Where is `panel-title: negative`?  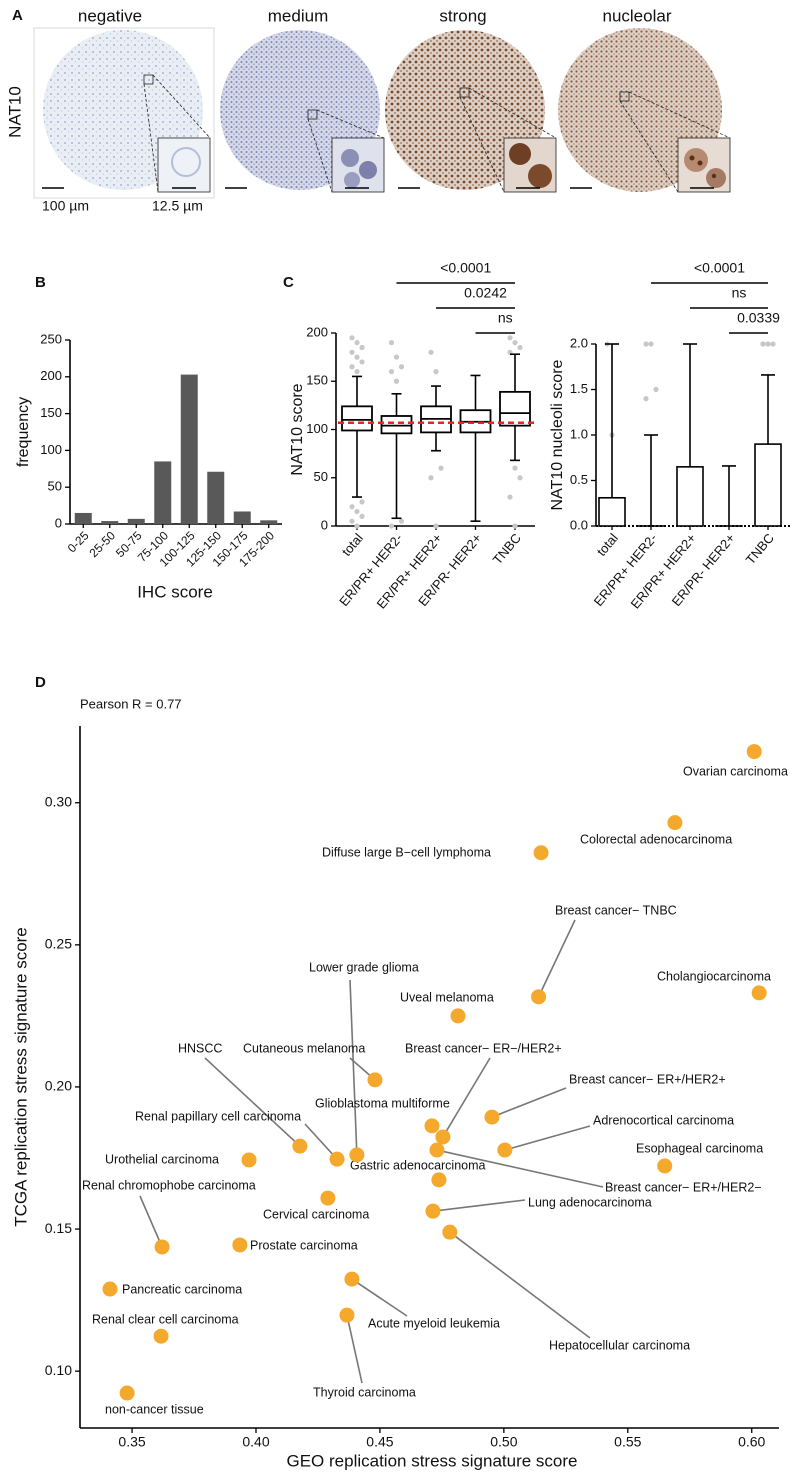
panel-title: negative is located at coordinates (110, 15).